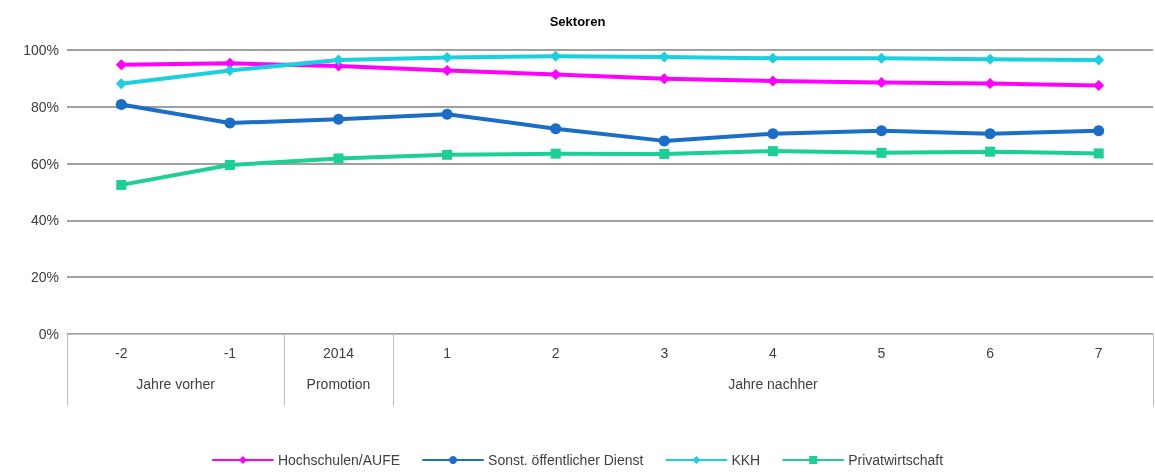 This screenshot has width=1155, height=476. Describe the element at coordinates (896, 460) in the screenshot. I see `legend-label: Privatwirtschaft` at that location.